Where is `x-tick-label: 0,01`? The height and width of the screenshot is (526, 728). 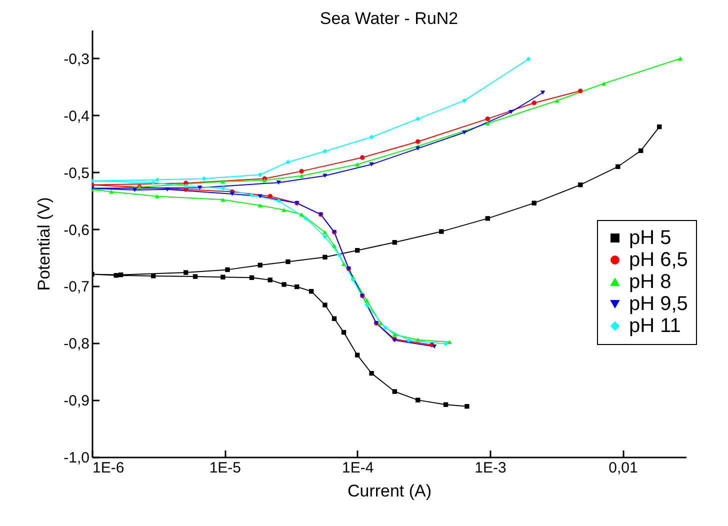
x-tick-label: 0,01 is located at coordinates (623, 468).